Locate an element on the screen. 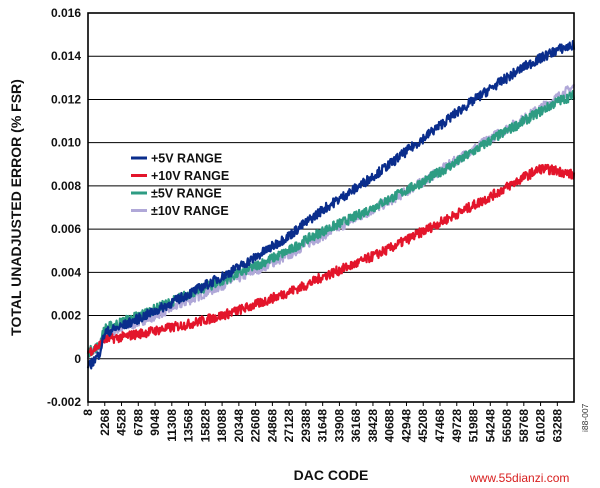  x-tick-label: 2268 is located at coordinates (105, 422).